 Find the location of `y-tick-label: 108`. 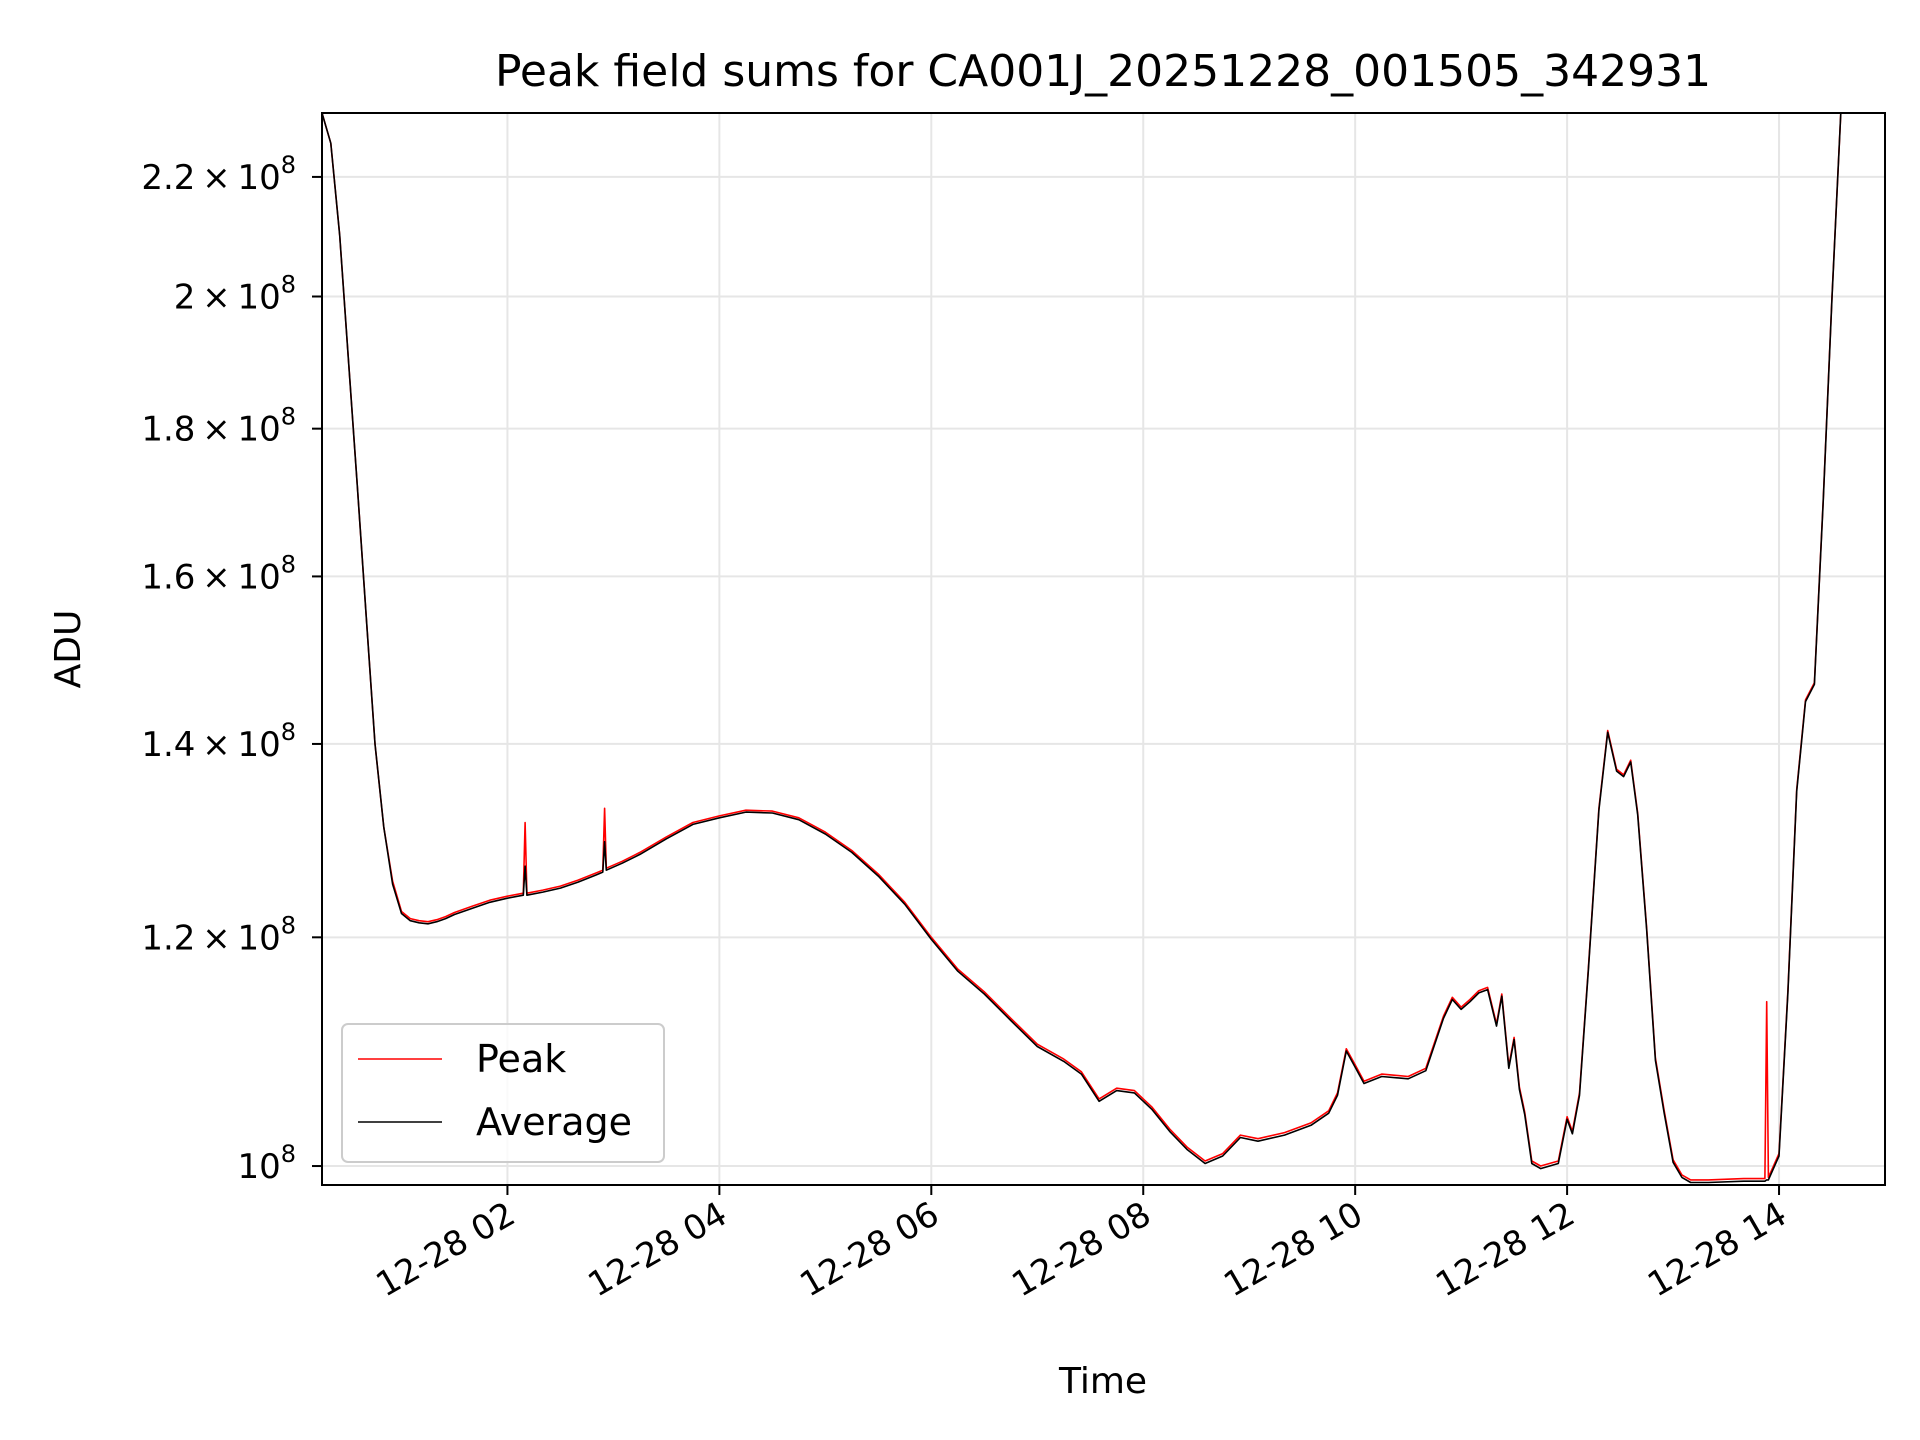

y-tick-label: 108 is located at coordinates (266, 1163).